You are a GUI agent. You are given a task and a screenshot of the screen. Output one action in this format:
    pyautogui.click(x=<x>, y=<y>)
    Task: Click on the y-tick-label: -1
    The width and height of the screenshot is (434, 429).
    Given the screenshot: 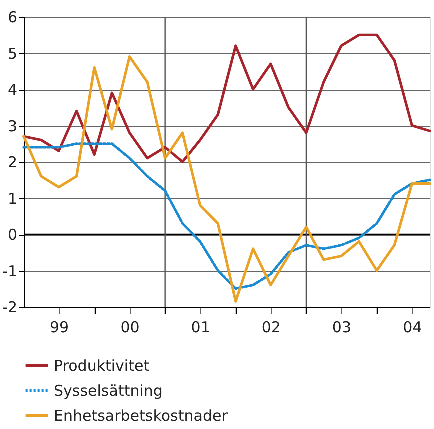 What is the action you would take?
    pyautogui.click(x=10, y=271)
    